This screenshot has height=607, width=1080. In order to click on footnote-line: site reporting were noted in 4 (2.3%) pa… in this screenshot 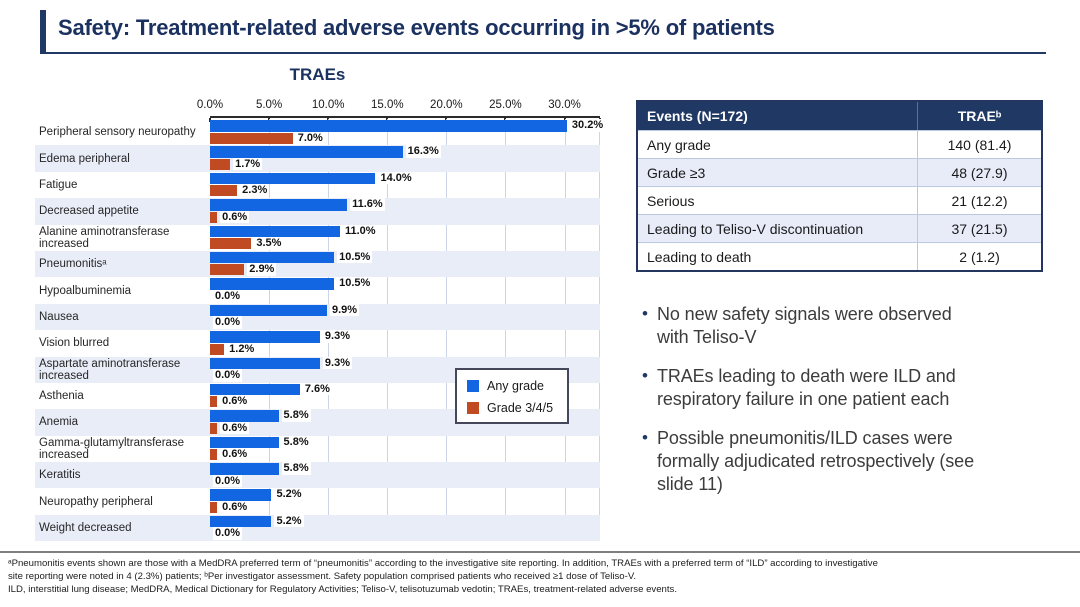, I will do `click(322, 577)`.